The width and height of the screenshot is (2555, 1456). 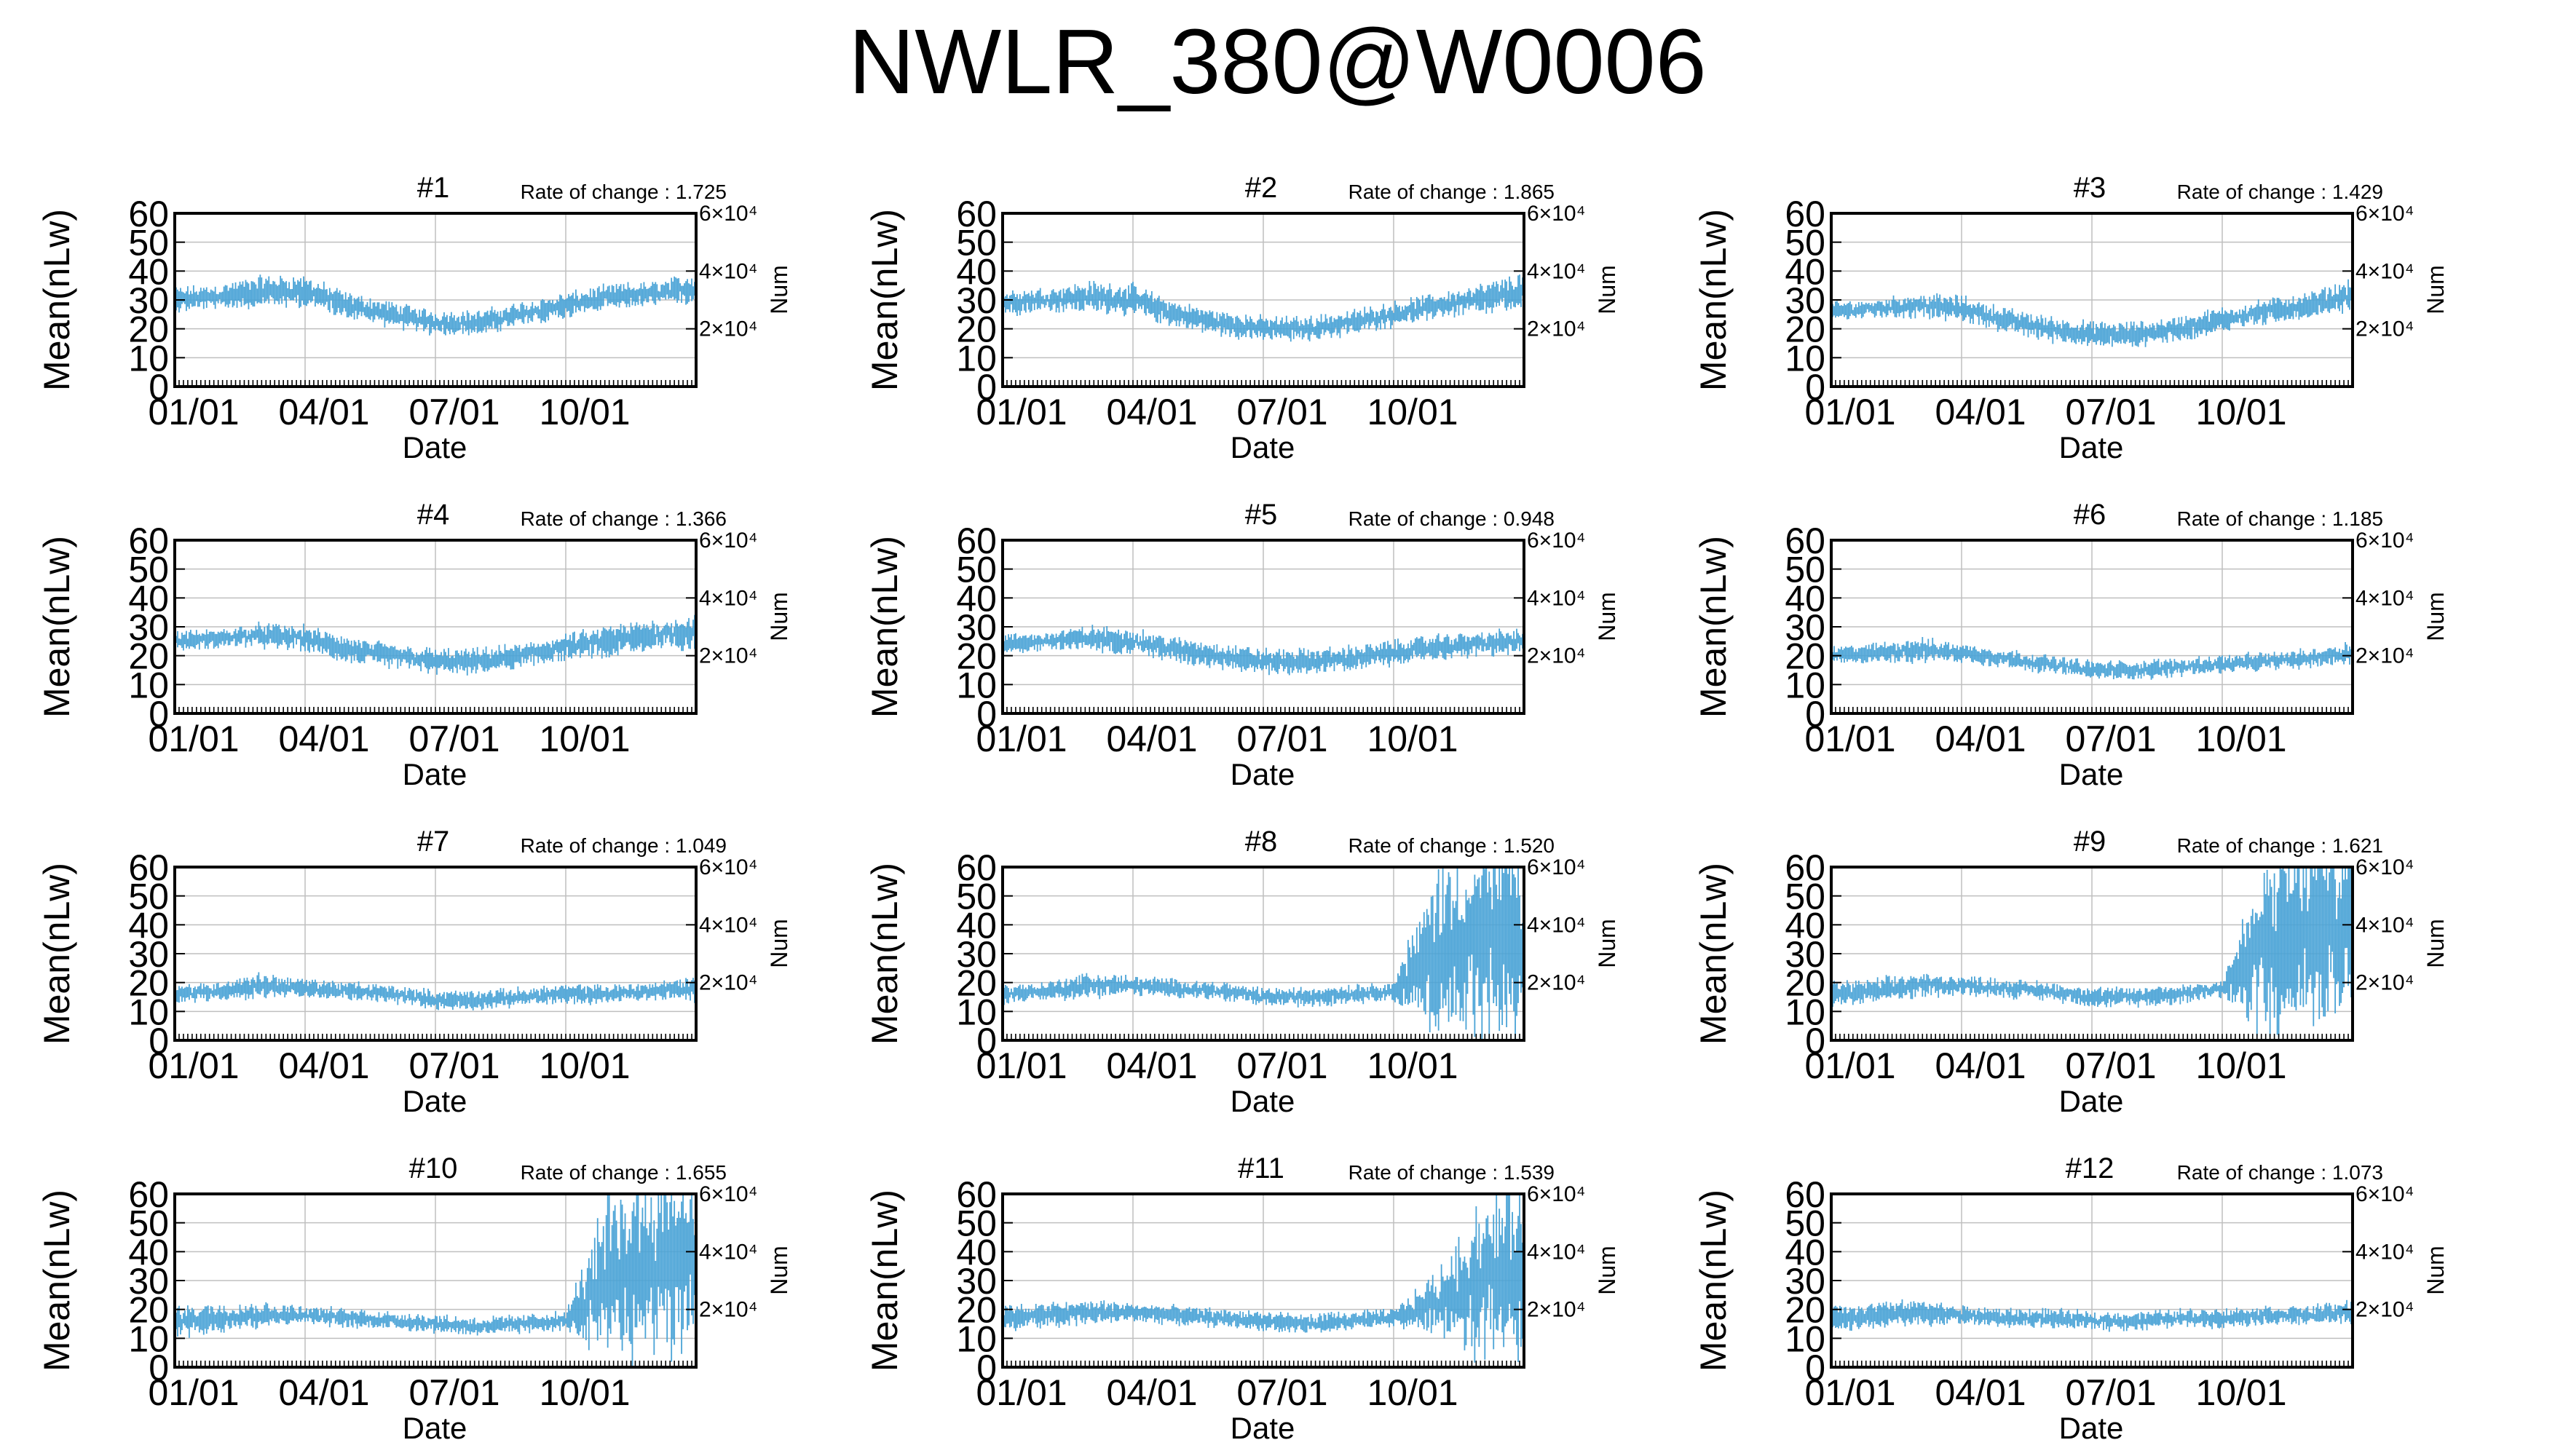 What do you see at coordinates (1261, 842) in the screenshot?
I see `chart-title: #8` at bounding box center [1261, 842].